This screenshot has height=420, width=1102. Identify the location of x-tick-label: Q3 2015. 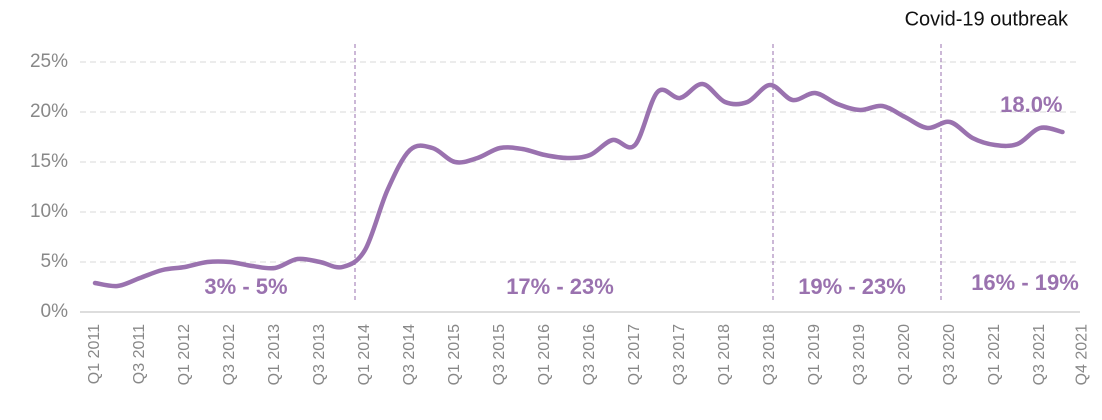
(499, 354).